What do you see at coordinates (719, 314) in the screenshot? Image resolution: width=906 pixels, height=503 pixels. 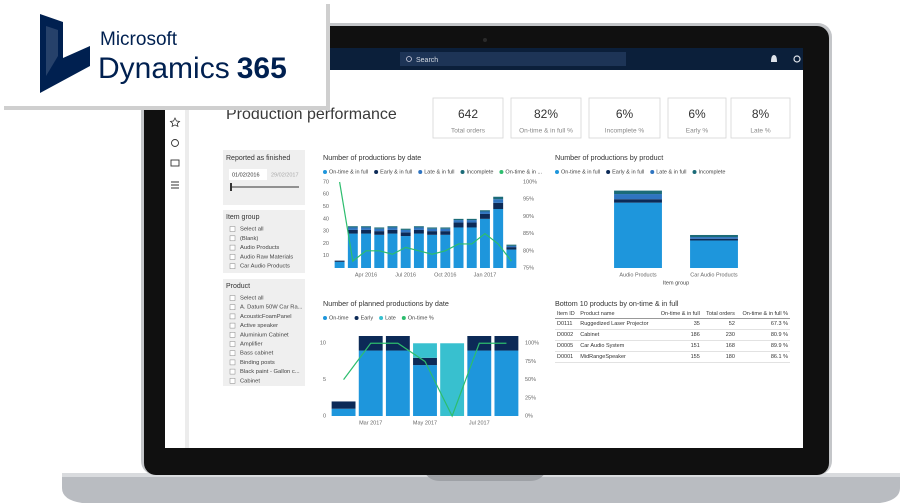 I see `column-header: Total orders` at bounding box center [719, 314].